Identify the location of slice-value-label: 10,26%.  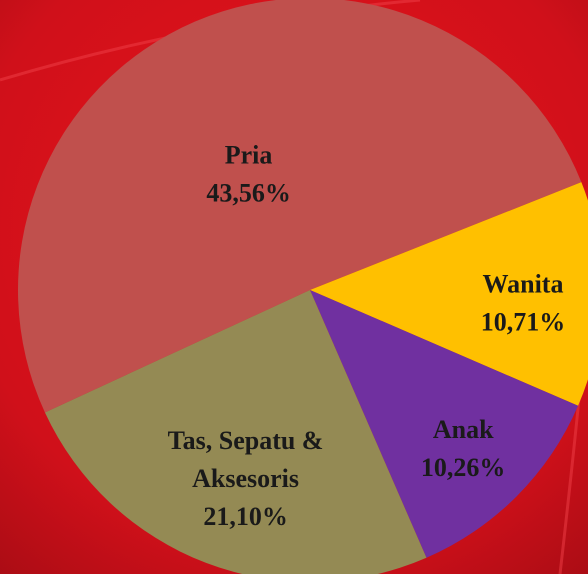
(463, 467).